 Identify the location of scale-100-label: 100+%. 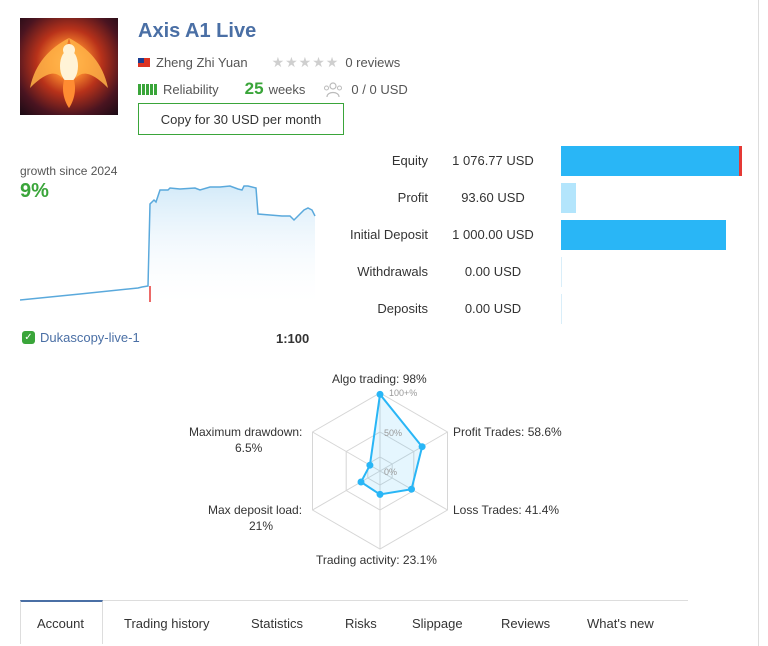
(403, 393).